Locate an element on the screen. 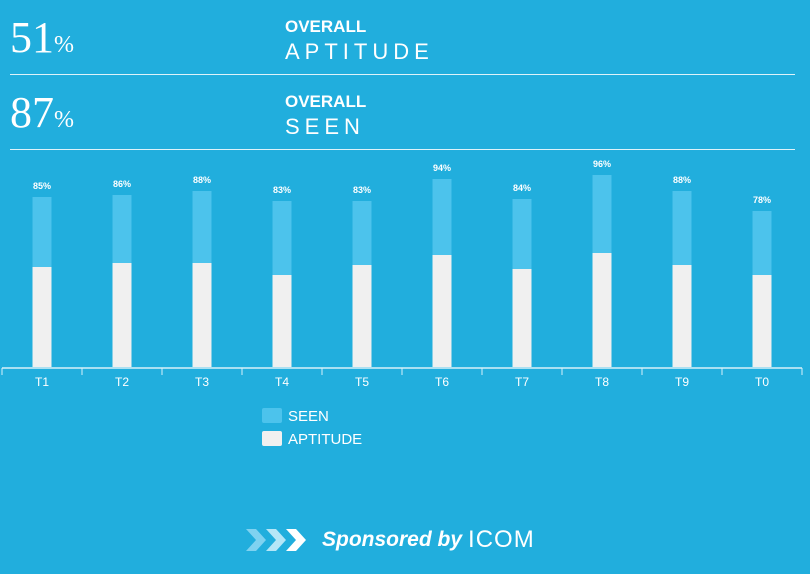  sponsor-brand: ICOM is located at coordinates (501, 539).